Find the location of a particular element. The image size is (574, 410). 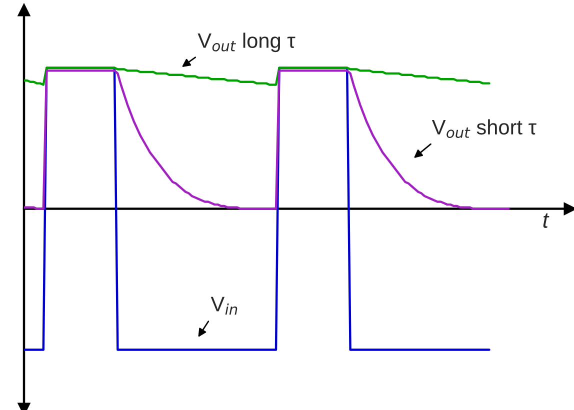

text: V$_{out}$ long τ is located at coordinates (247, 42).